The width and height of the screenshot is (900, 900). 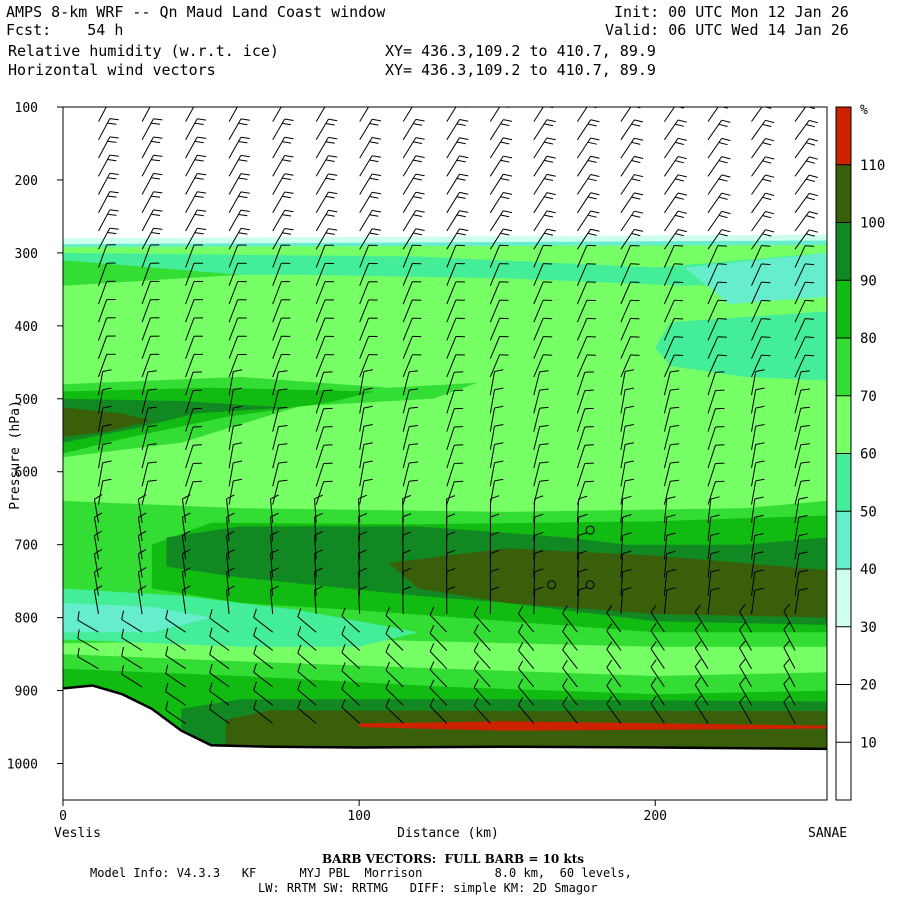 What do you see at coordinates (868, 281) in the screenshot?
I see `colorbar-label-90: 90` at bounding box center [868, 281].